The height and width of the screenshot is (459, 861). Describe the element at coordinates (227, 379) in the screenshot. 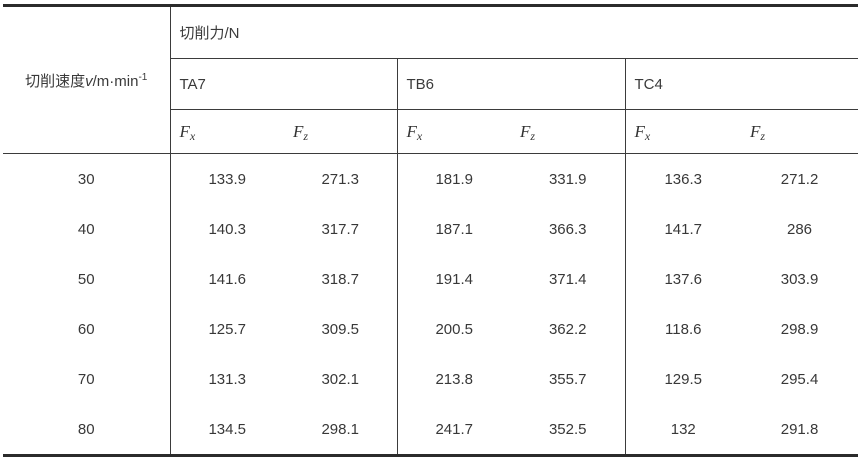

I see `ta7-fx-value: 131.3` at that location.